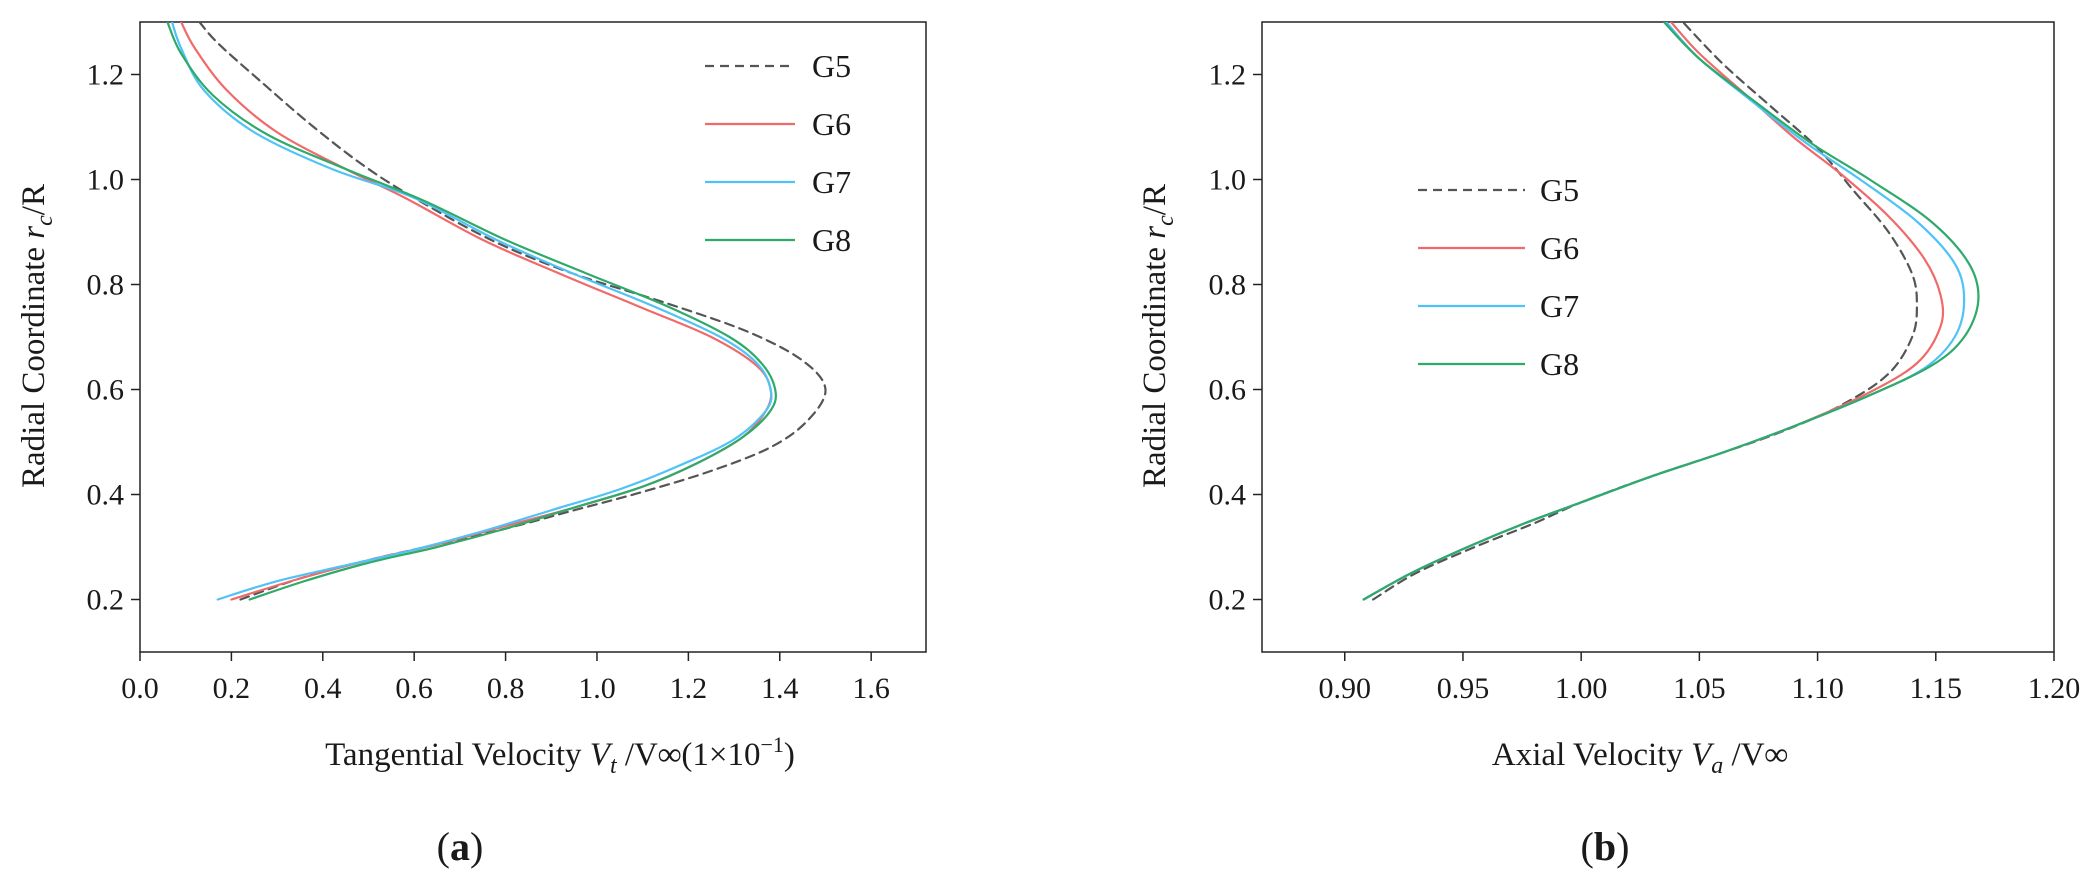 This screenshot has width=2099, height=876. I want to click on panel-a-legend-label-g8: G8, so click(831, 240).